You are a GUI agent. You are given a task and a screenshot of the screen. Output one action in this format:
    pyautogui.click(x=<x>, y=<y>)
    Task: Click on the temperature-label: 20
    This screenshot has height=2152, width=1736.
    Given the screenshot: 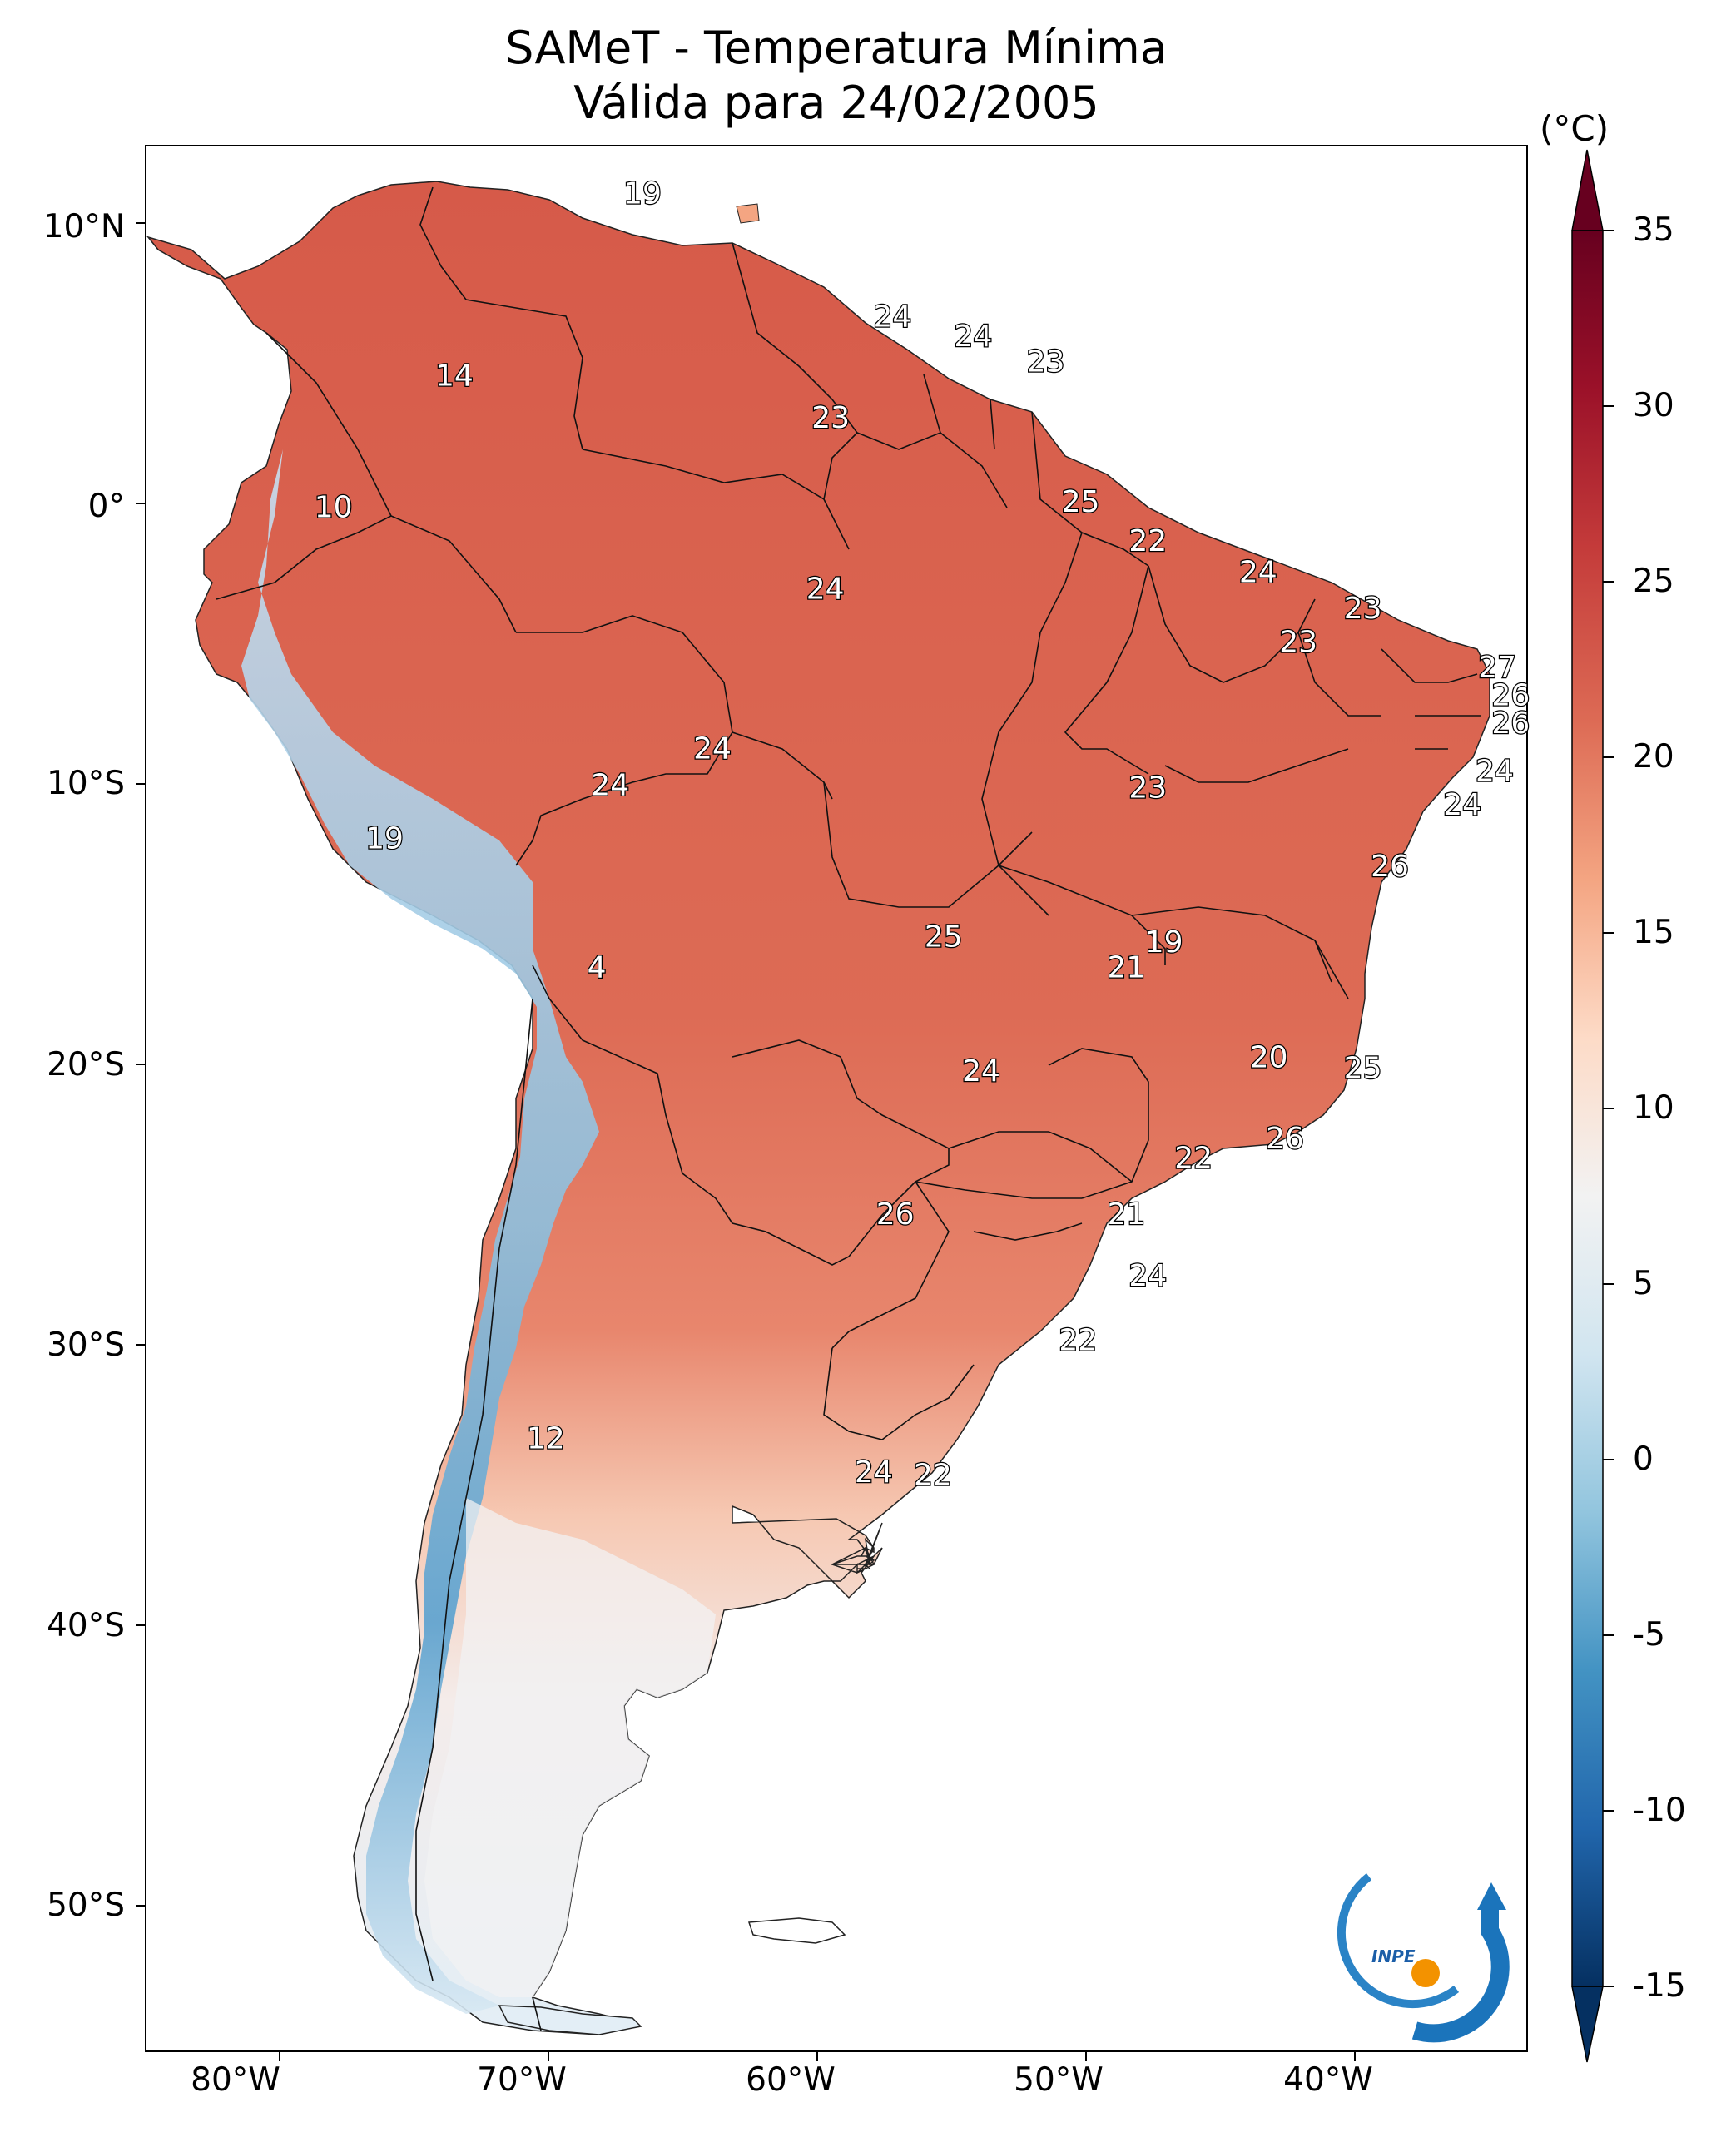 What is the action you would take?
    pyautogui.click(x=1269, y=1057)
    